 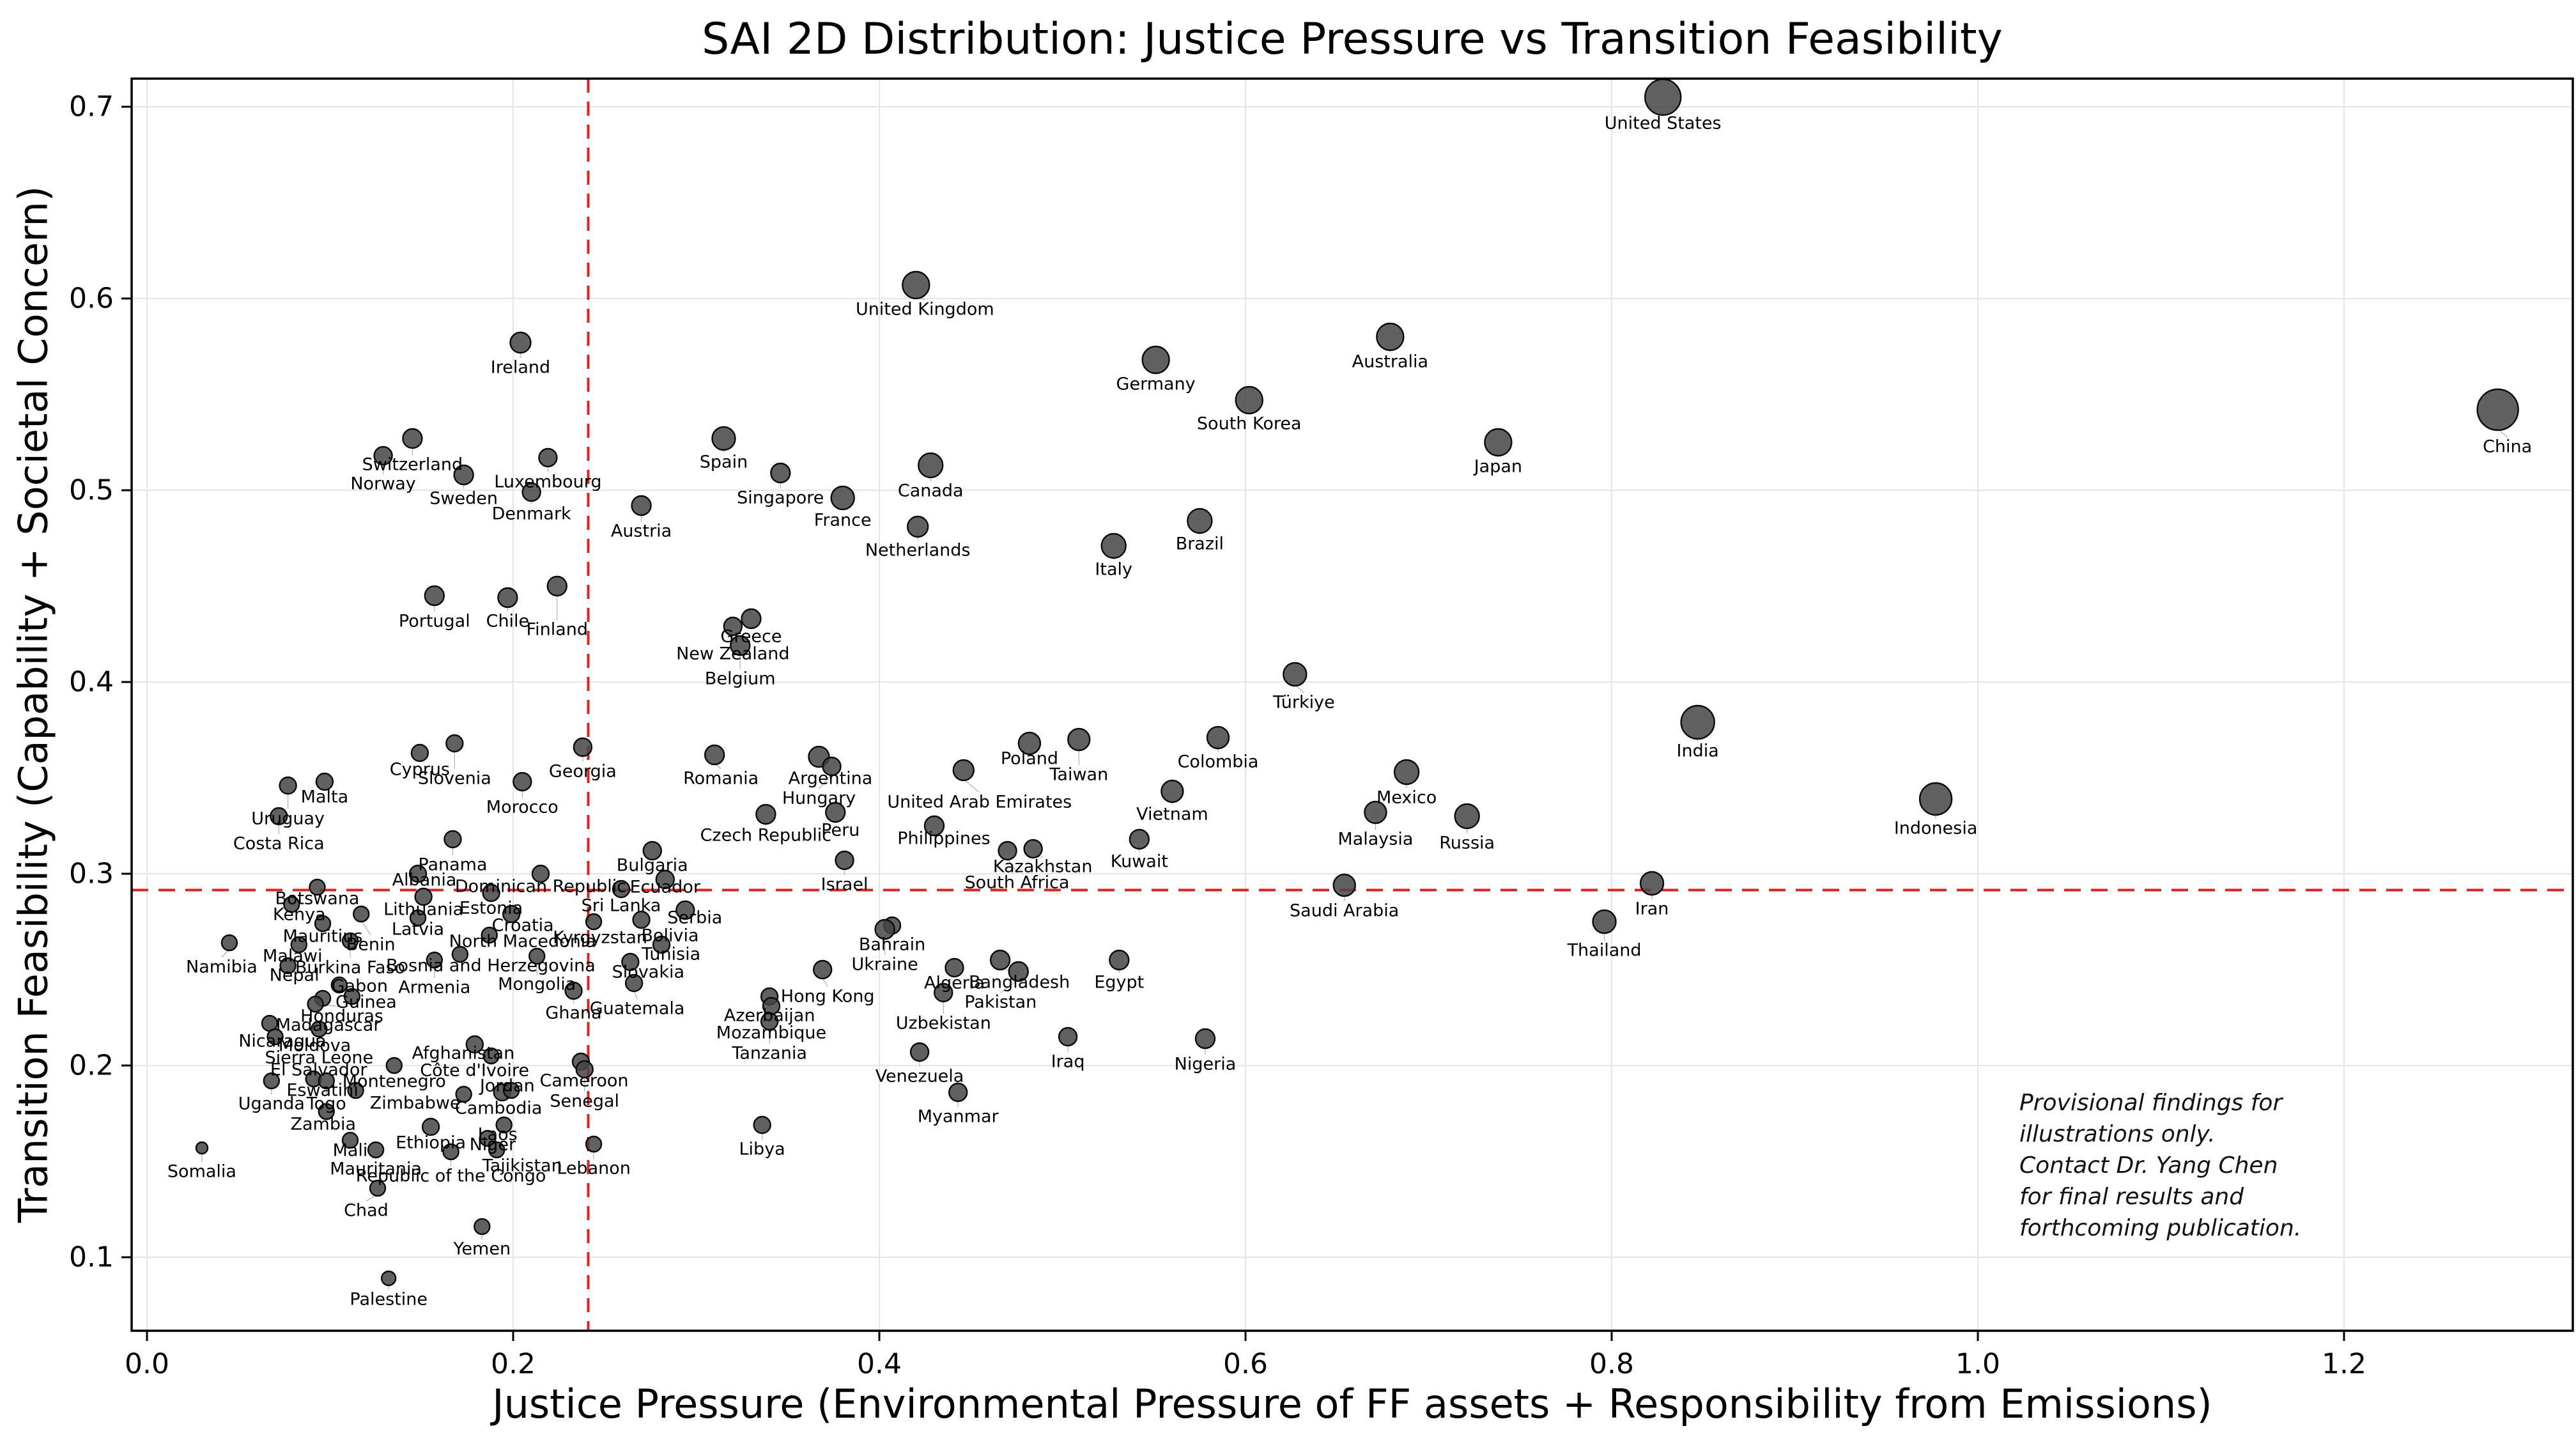 What do you see at coordinates (329, 1025) in the screenshot?
I see `point-label: Madagascar` at bounding box center [329, 1025].